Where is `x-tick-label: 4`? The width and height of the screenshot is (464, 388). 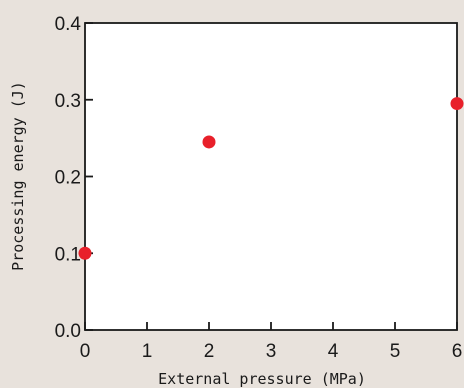
x-tick-label: 4 is located at coordinates (333, 351).